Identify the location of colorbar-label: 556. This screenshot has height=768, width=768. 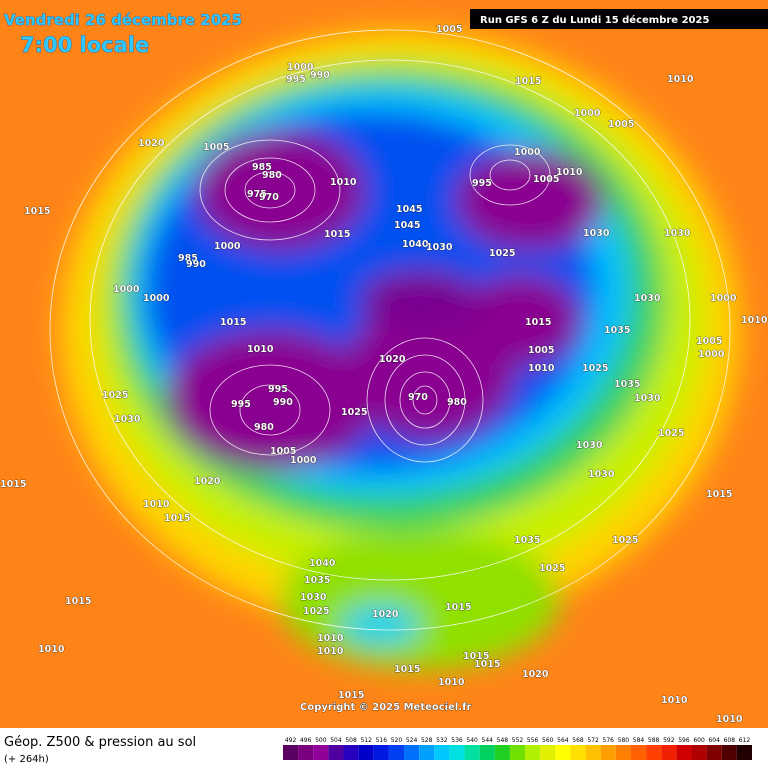
(533, 740).